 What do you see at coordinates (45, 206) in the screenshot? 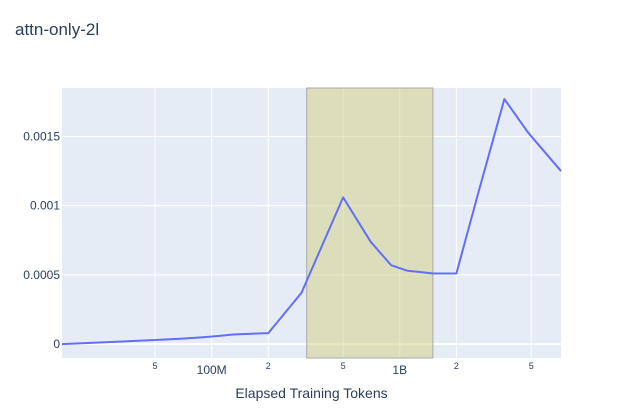
I see `y-tick-label: 0.001` at bounding box center [45, 206].